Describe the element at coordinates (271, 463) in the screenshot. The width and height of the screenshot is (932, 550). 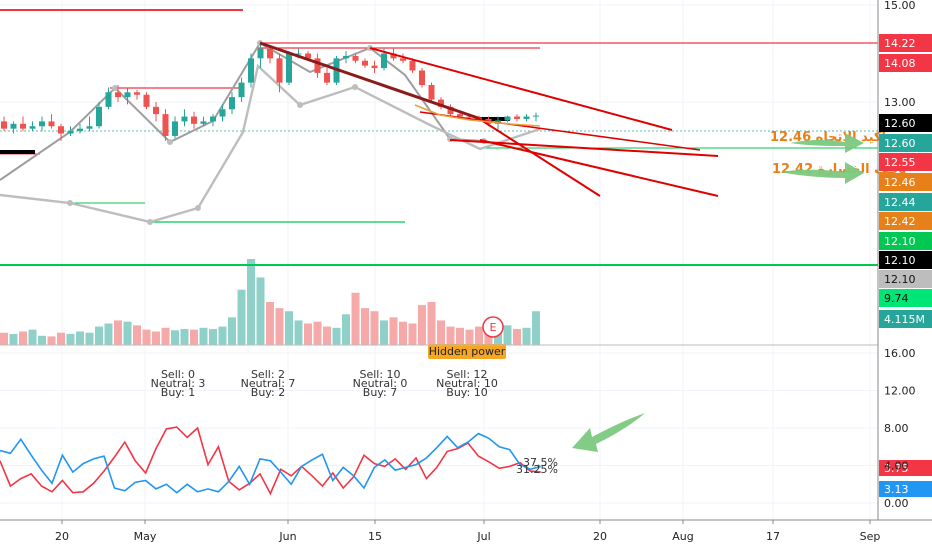
I see `blue-series-line` at that location.